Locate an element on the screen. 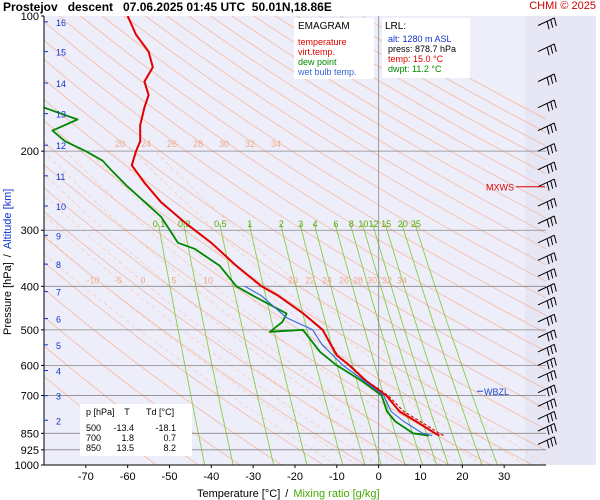 This screenshot has height=500, width=600. level-label-mxws: MXWS is located at coordinates (500, 188).